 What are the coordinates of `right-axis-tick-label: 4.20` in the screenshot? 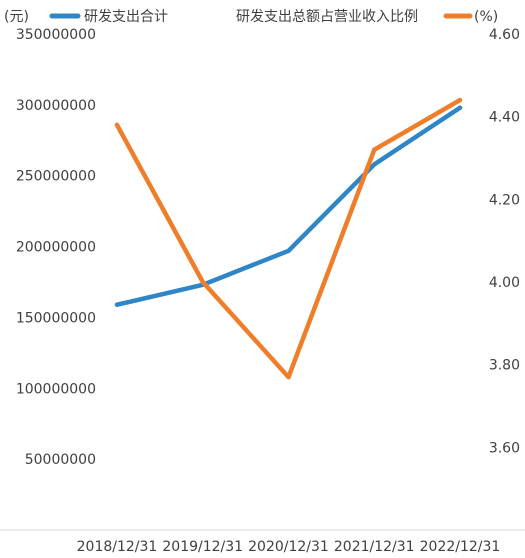 It's located at (504, 200).